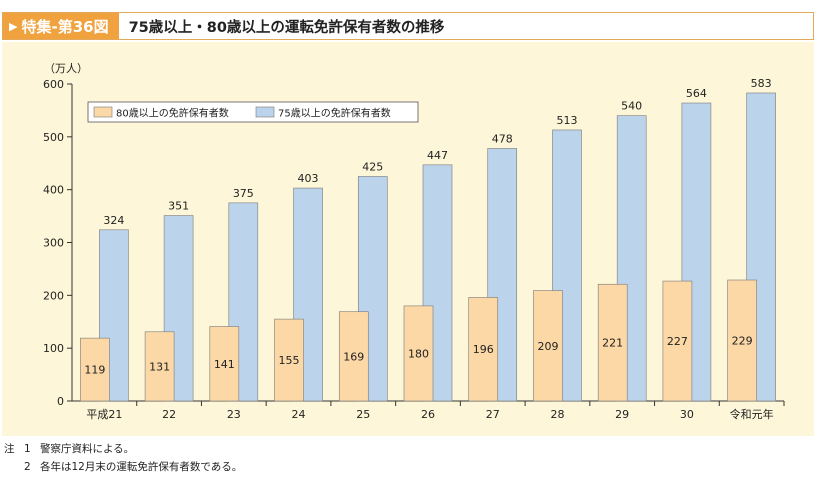 This screenshot has width=820, height=492. I want to click on data-label-80-plus: 119, so click(94, 370).